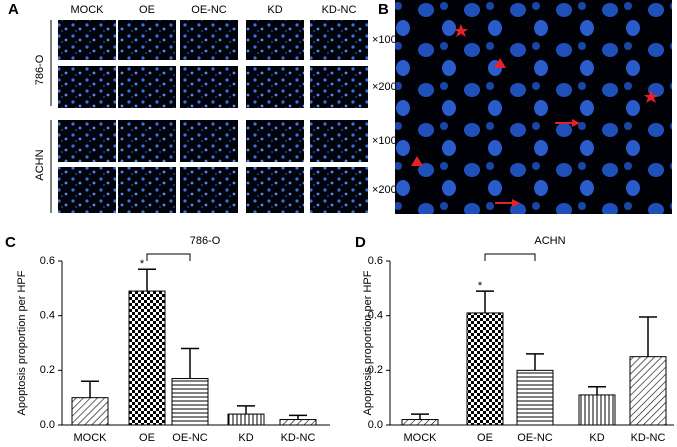 Image resolution: width=677 pixels, height=447 pixels. Describe the element at coordinates (534, 115) in the screenshot. I see `markers` at that location.